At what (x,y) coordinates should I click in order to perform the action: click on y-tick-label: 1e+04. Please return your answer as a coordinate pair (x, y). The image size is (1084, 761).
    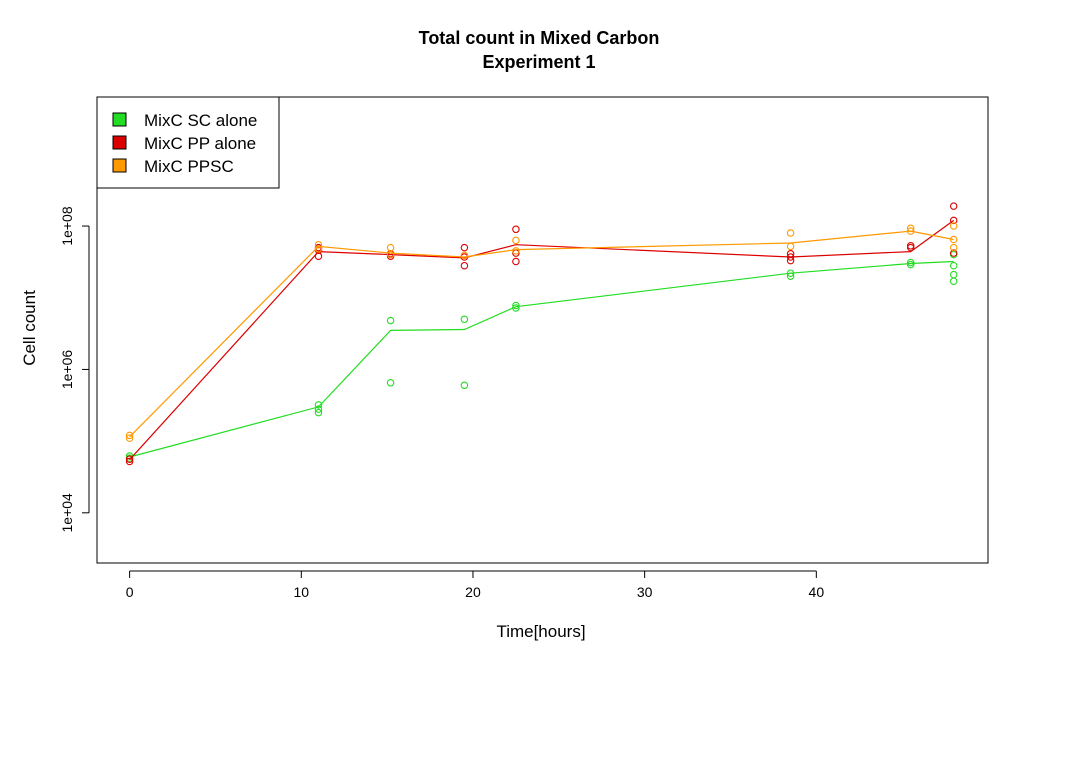
    Looking at the image, I should click on (67, 513).